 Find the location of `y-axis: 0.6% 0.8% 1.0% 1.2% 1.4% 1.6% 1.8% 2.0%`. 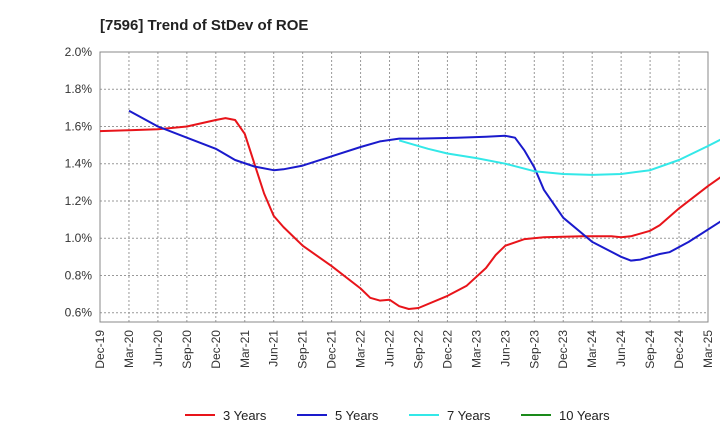

y-axis: 0.6% 0.8% 1.0% 1.2% 1.4% 1.6% 1.8% 2.0% is located at coordinates (79, 182).